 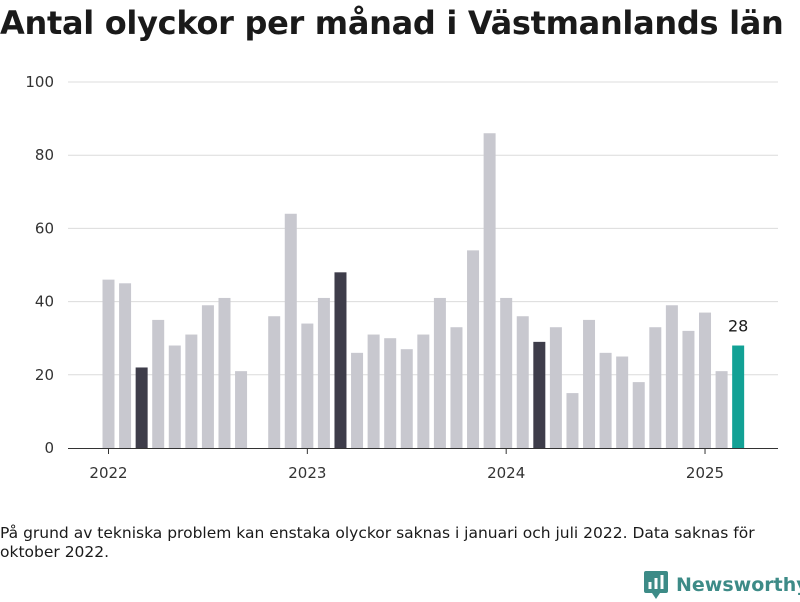 I want to click on y-tick-label: 40, so click(x=44, y=302).